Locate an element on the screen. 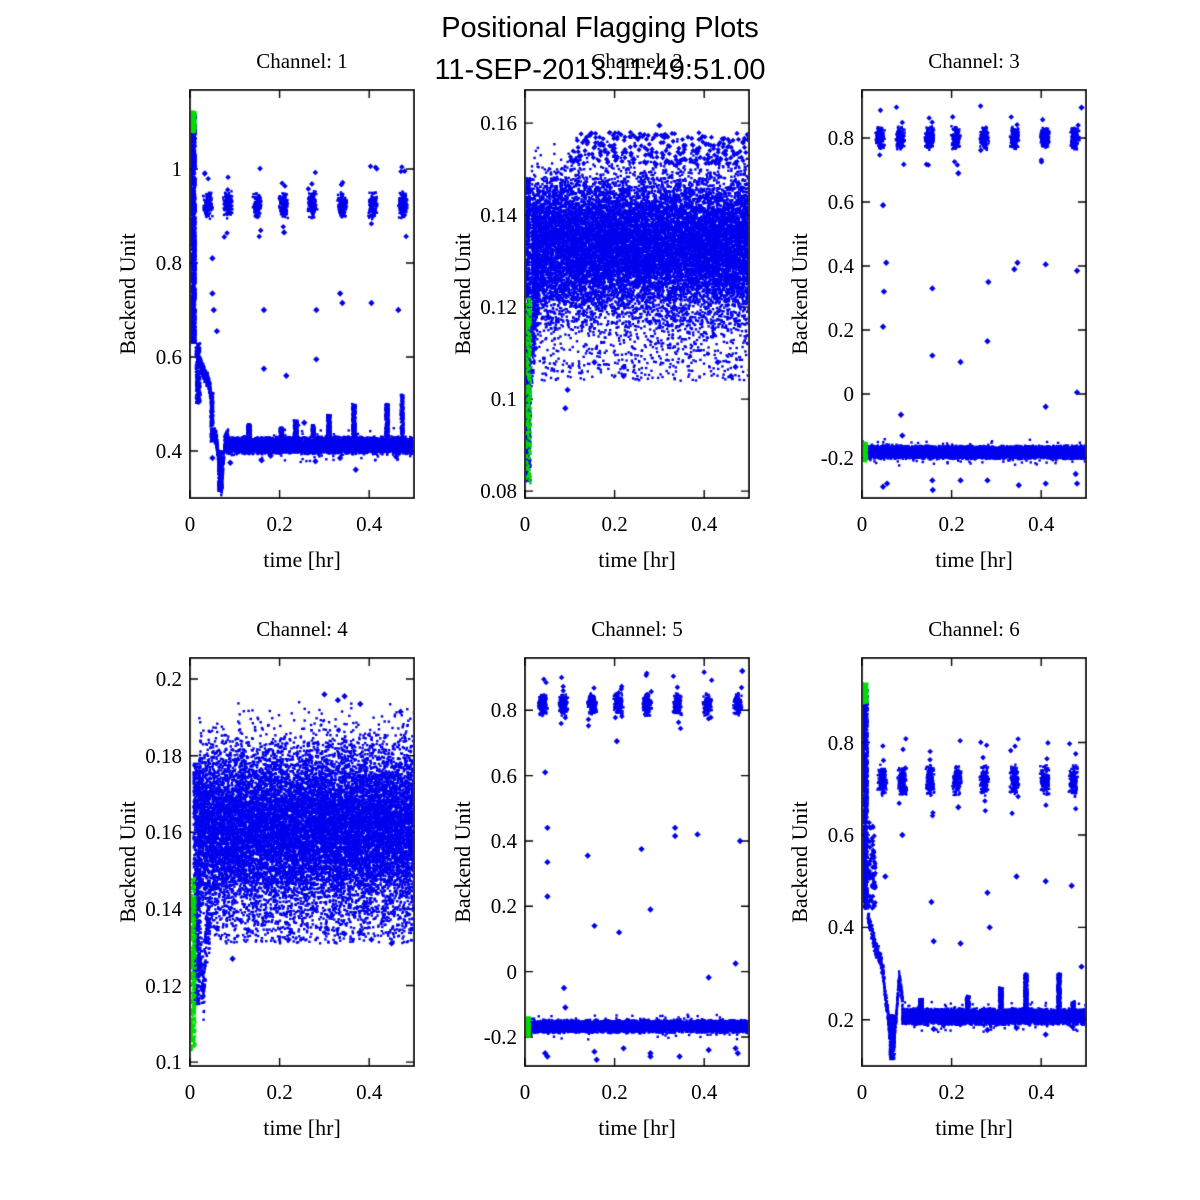 The image size is (1200, 1200). subplot-3-xtick-label: 0 is located at coordinates (862, 524).